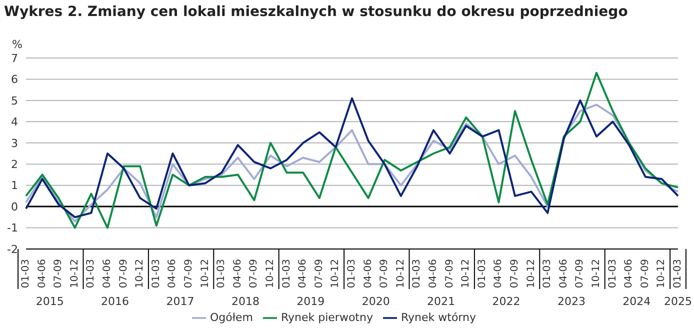  Describe the element at coordinates (14, 58) in the screenshot. I see `y-tick-label: 7` at that location.